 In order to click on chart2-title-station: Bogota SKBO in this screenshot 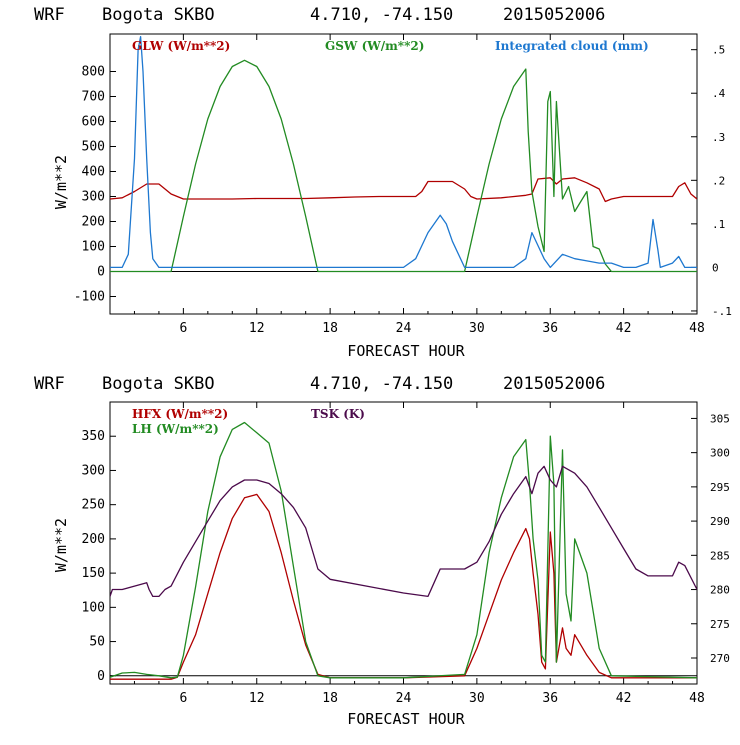, I will do `click(158, 384)`.